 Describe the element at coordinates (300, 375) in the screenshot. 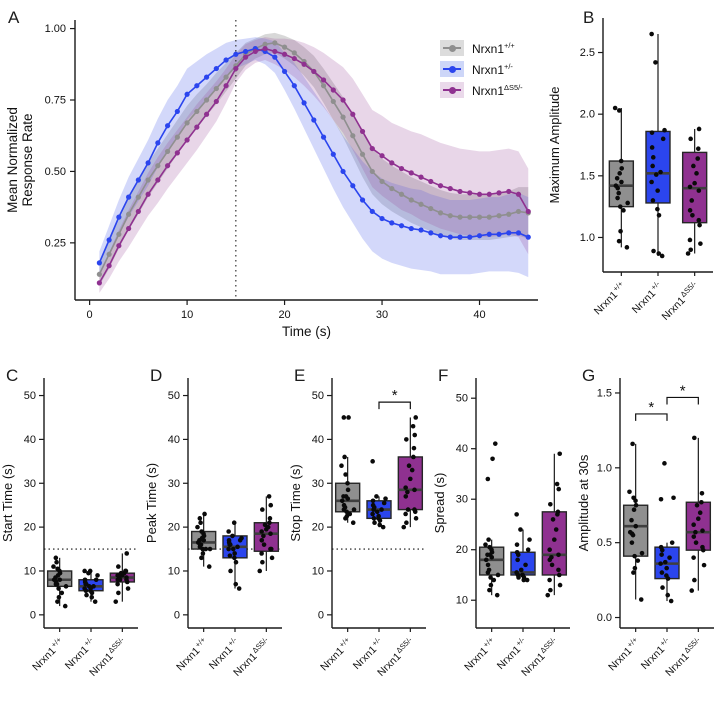

I see `panel-letter-e: E` at that location.